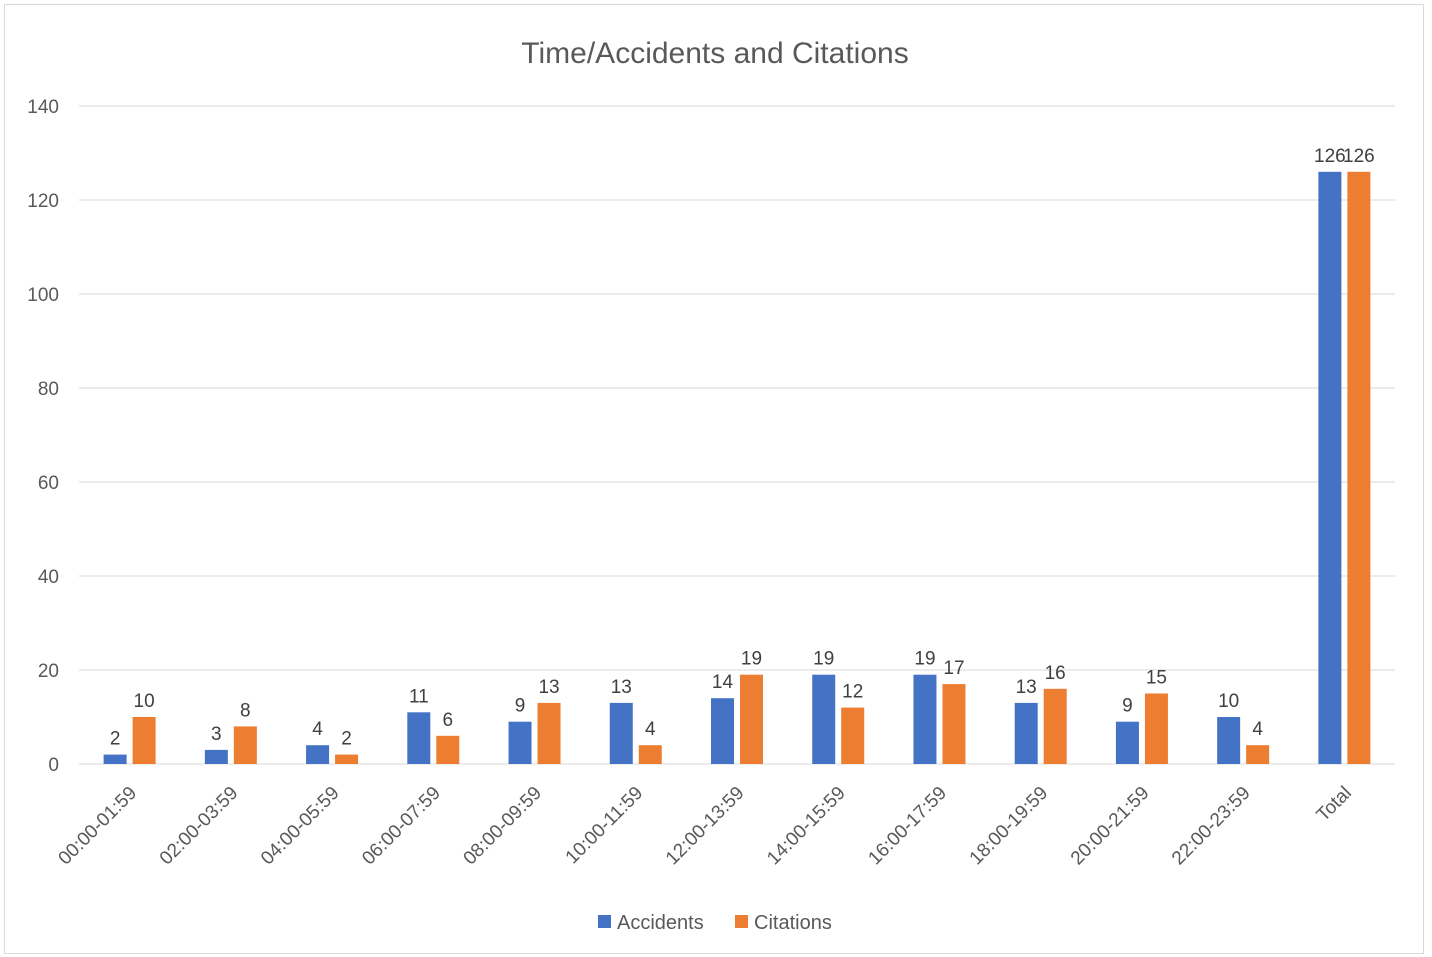 This screenshot has width=1432, height=957. I want to click on citations-data-label: 13, so click(548, 687).